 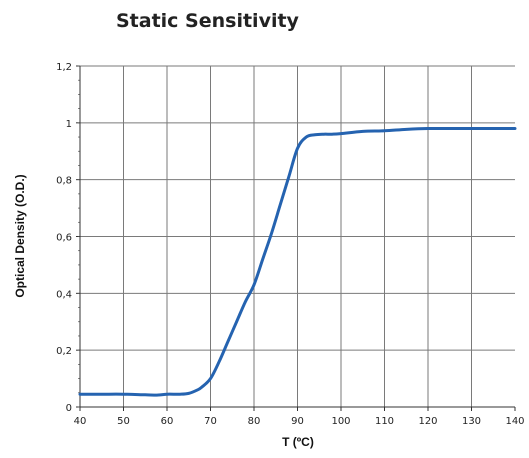 I want to click on y-tick-label: 0,6, so click(x=64, y=238).